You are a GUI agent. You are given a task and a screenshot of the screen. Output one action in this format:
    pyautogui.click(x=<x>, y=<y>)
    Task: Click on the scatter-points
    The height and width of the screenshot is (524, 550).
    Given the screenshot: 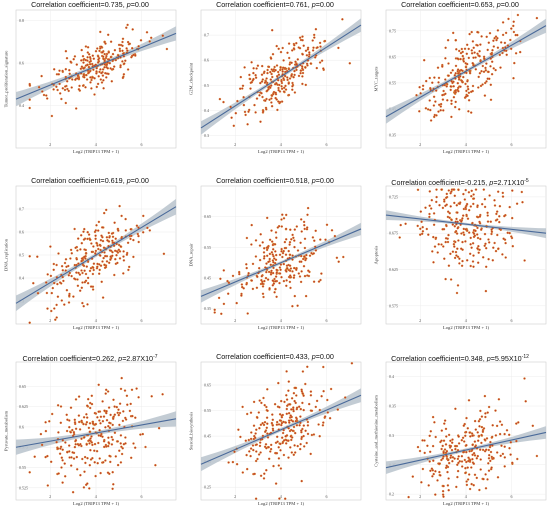 What is the action you would take?
    pyautogui.click(x=290, y=431)
    